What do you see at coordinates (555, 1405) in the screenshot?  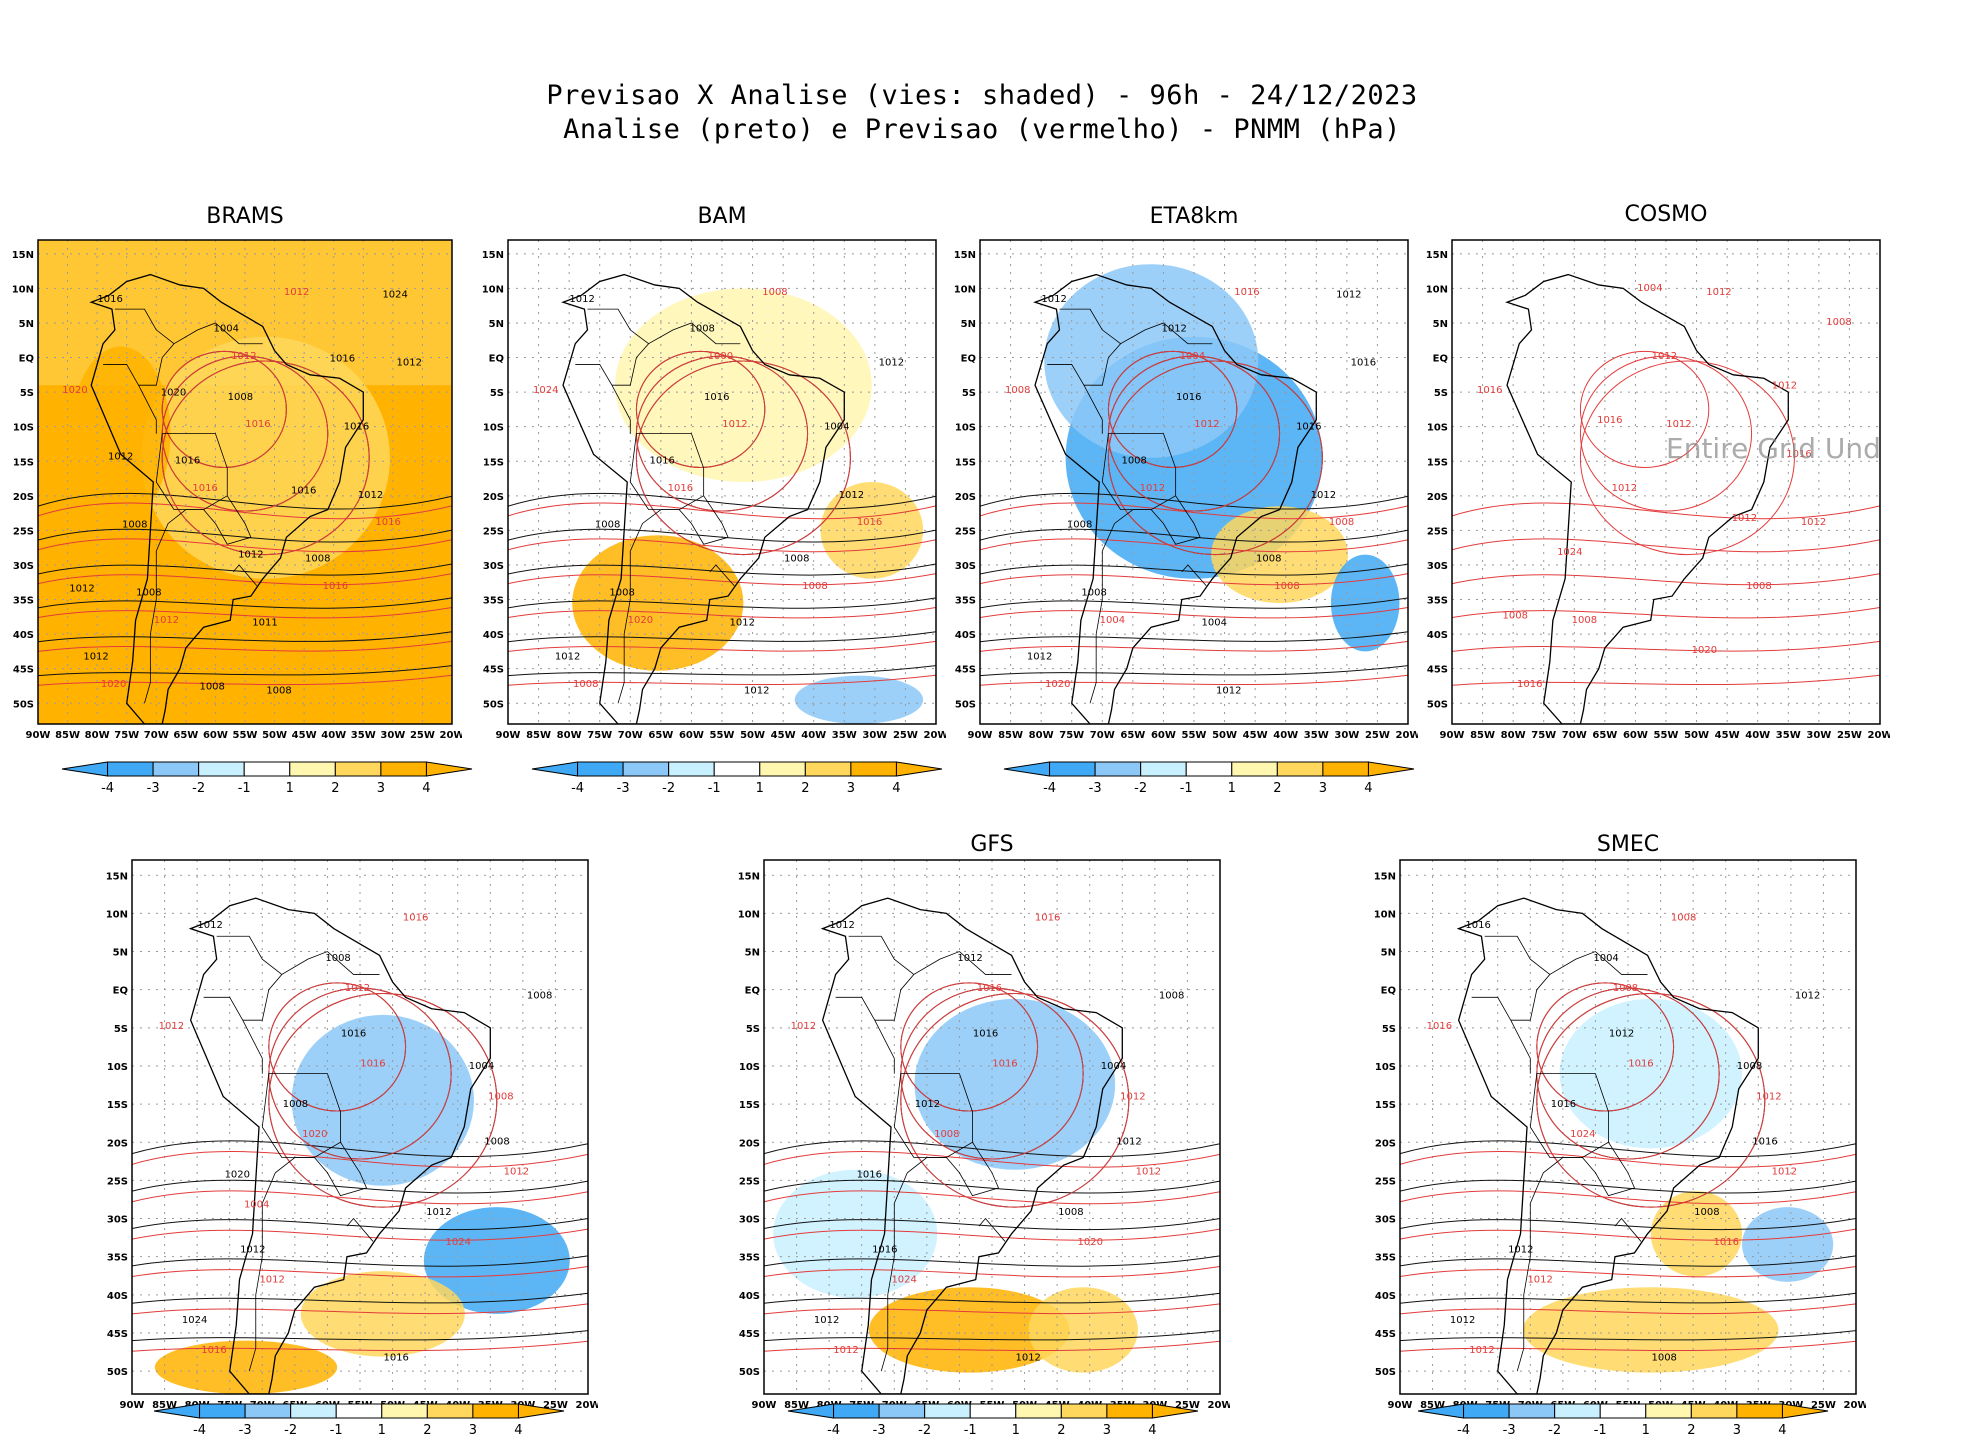 I see `lon-tick-label: 25W` at bounding box center [555, 1405].